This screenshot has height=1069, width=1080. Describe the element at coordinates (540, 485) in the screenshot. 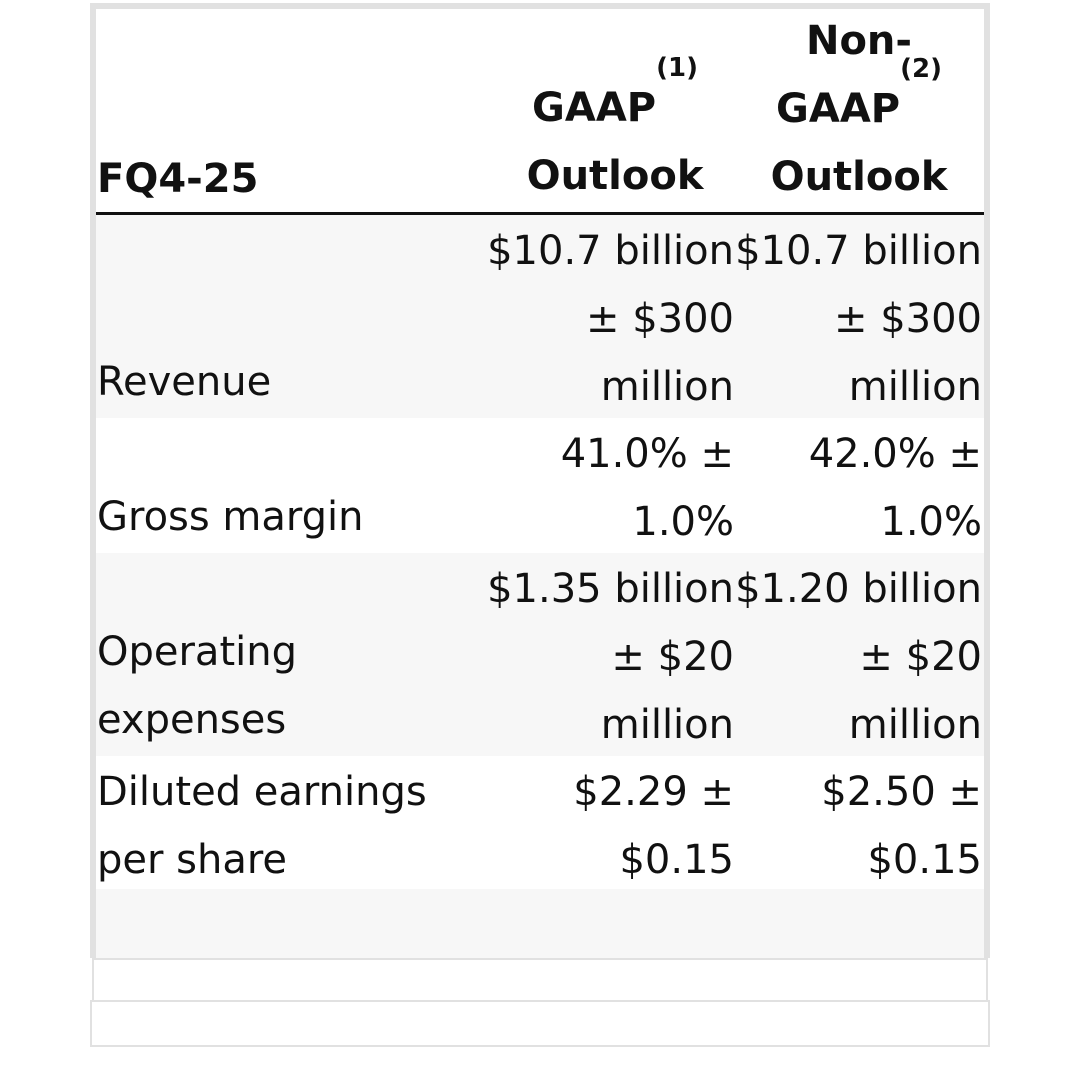

I see `table-row: Gross margin 41.0% ± 1.0% 42.0% ± 1.0%` at that location.